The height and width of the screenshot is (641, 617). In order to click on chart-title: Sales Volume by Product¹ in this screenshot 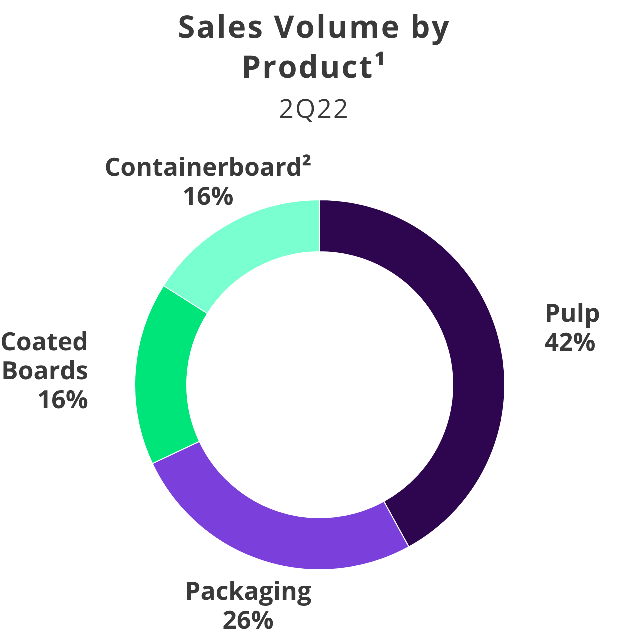, I will do `click(314, 47)`.